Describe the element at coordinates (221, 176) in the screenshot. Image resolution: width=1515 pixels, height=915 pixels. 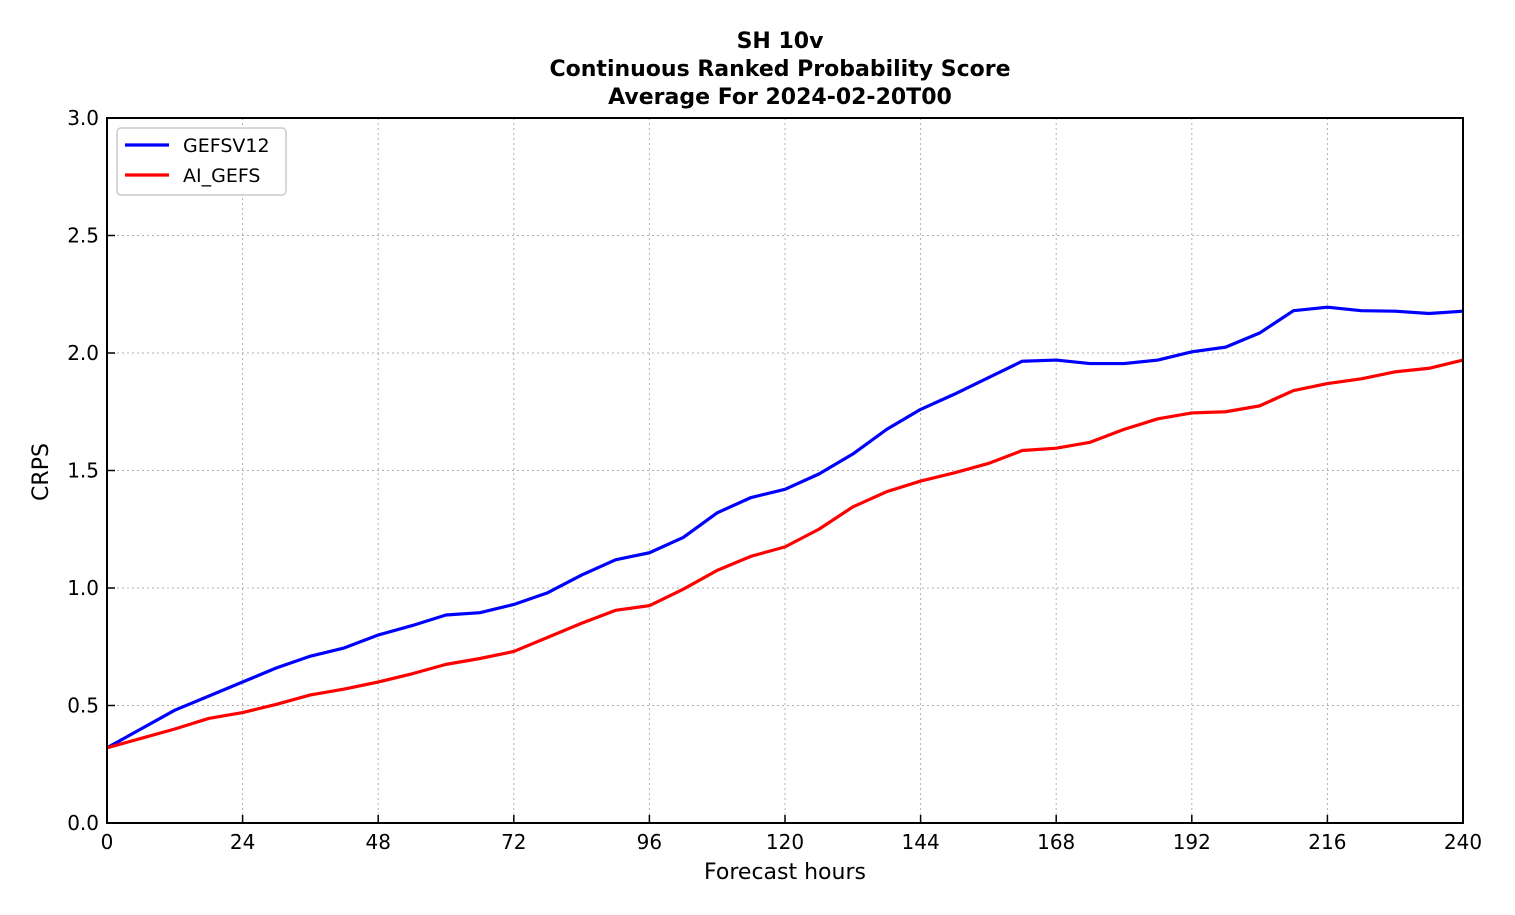
I see `legend-label-ai-gefs: AI_GEFS` at that location.